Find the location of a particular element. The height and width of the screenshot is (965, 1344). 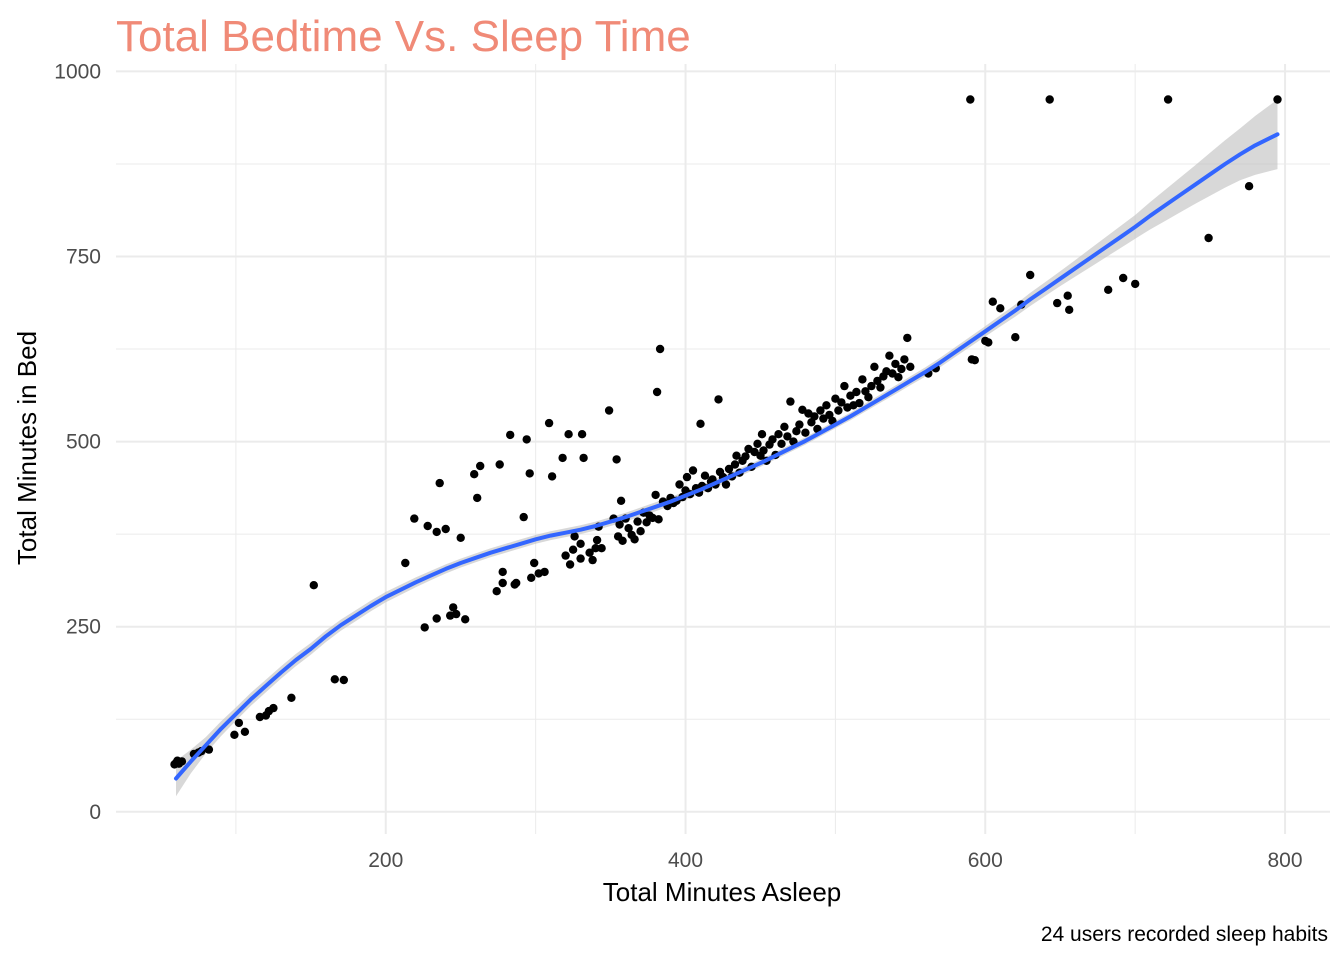

x-tick-label: 600 is located at coordinates (985, 860).